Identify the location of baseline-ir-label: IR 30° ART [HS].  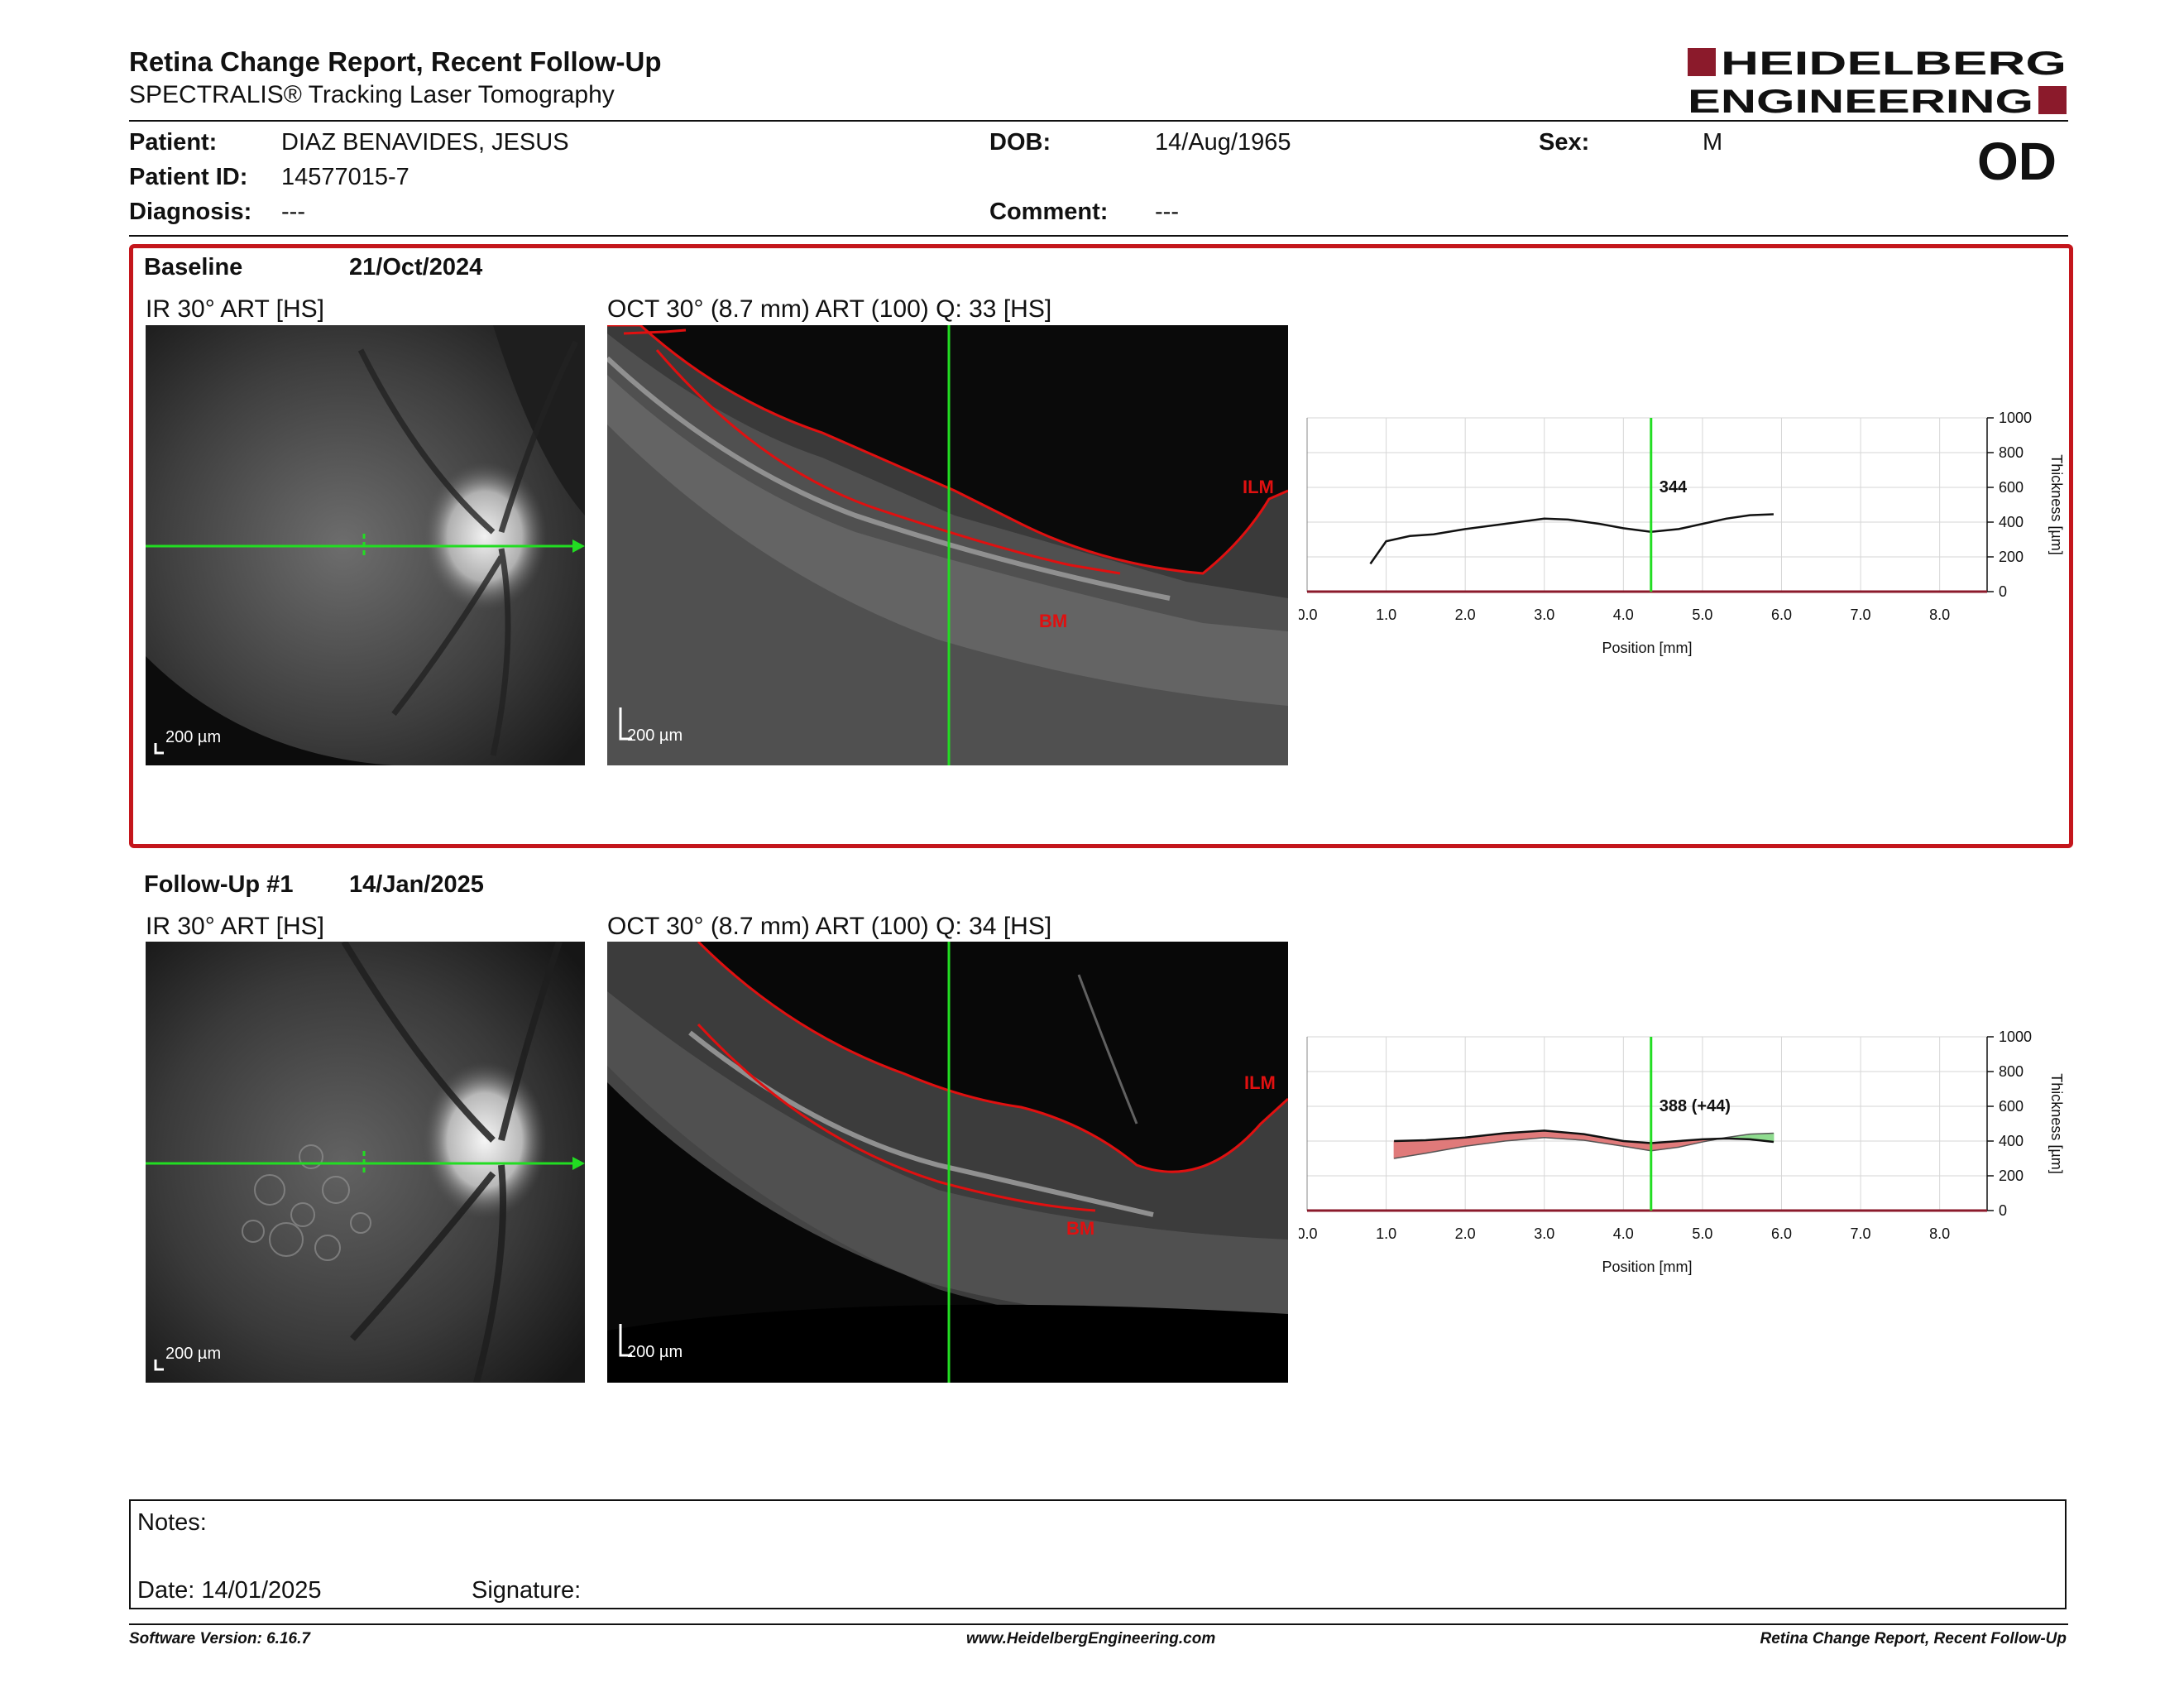
(235, 309).